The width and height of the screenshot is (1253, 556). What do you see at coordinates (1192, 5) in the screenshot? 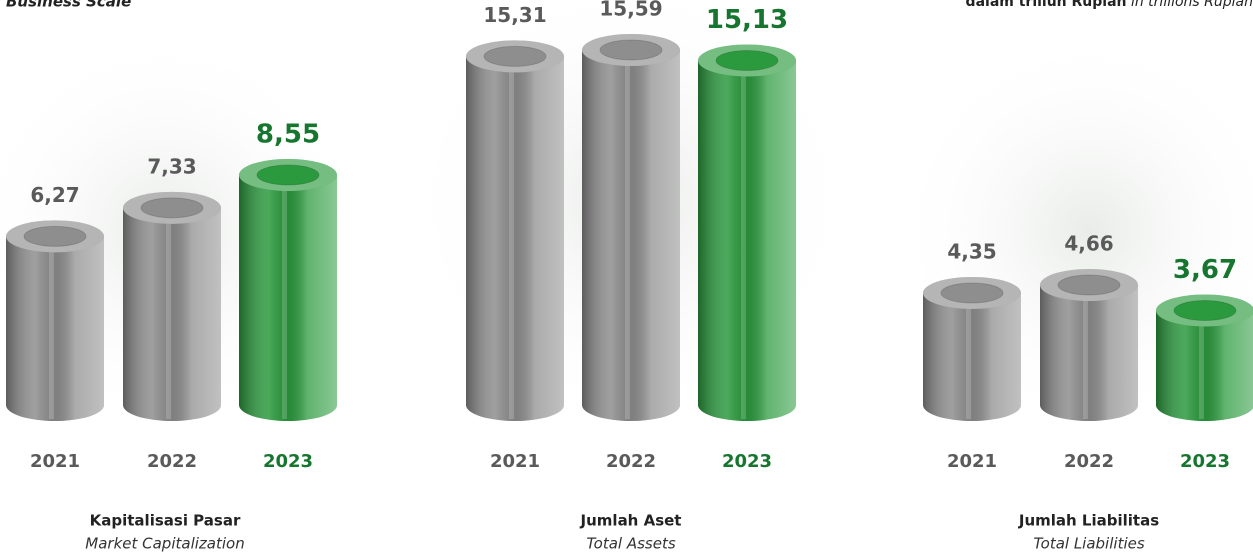
I see `unit-en: in trillions Rupiah` at bounding box center [1192, 5].